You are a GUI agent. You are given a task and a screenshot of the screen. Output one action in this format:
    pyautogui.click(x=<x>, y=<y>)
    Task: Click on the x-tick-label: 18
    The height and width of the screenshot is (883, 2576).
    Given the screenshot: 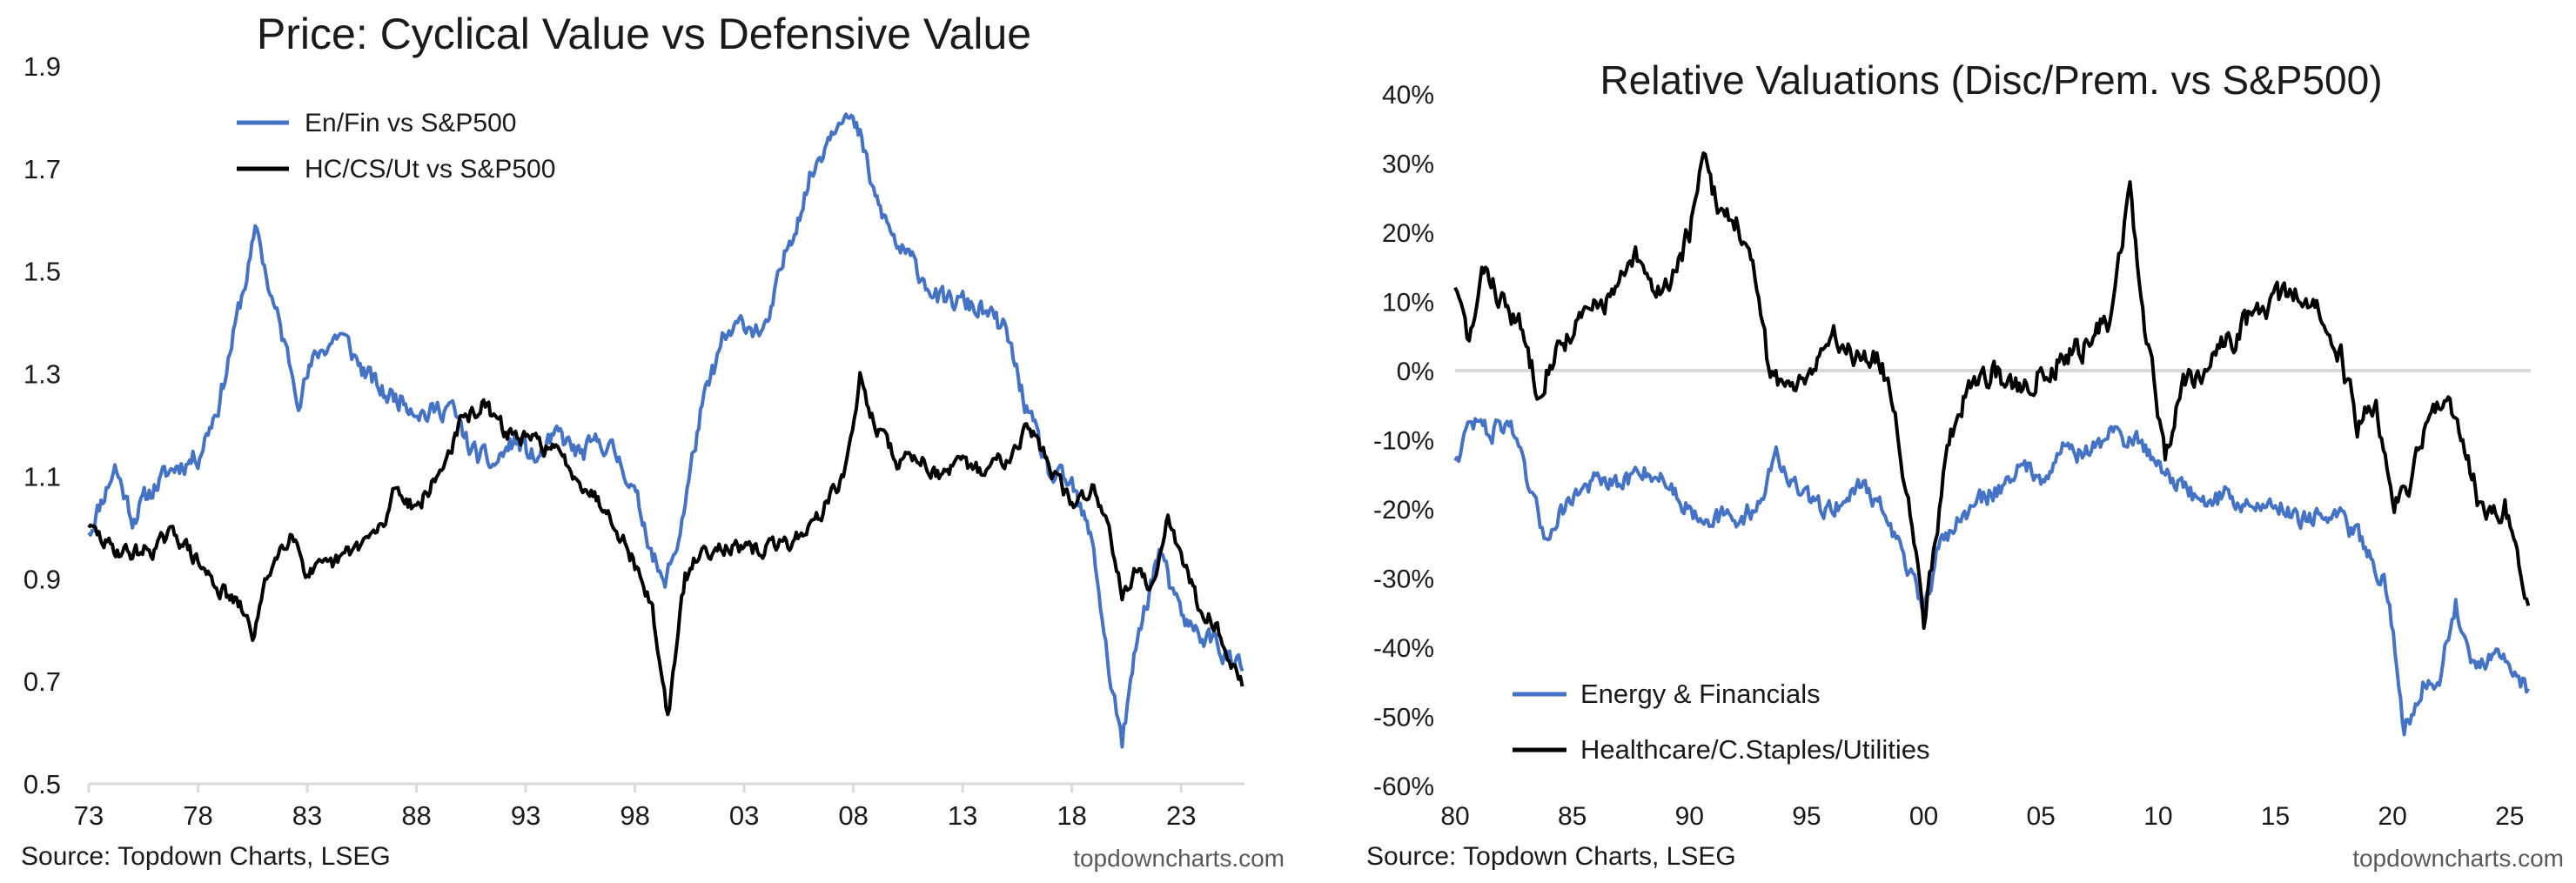 What is the action you would take?
    pyautogui.click(x=1071, y=815)
    